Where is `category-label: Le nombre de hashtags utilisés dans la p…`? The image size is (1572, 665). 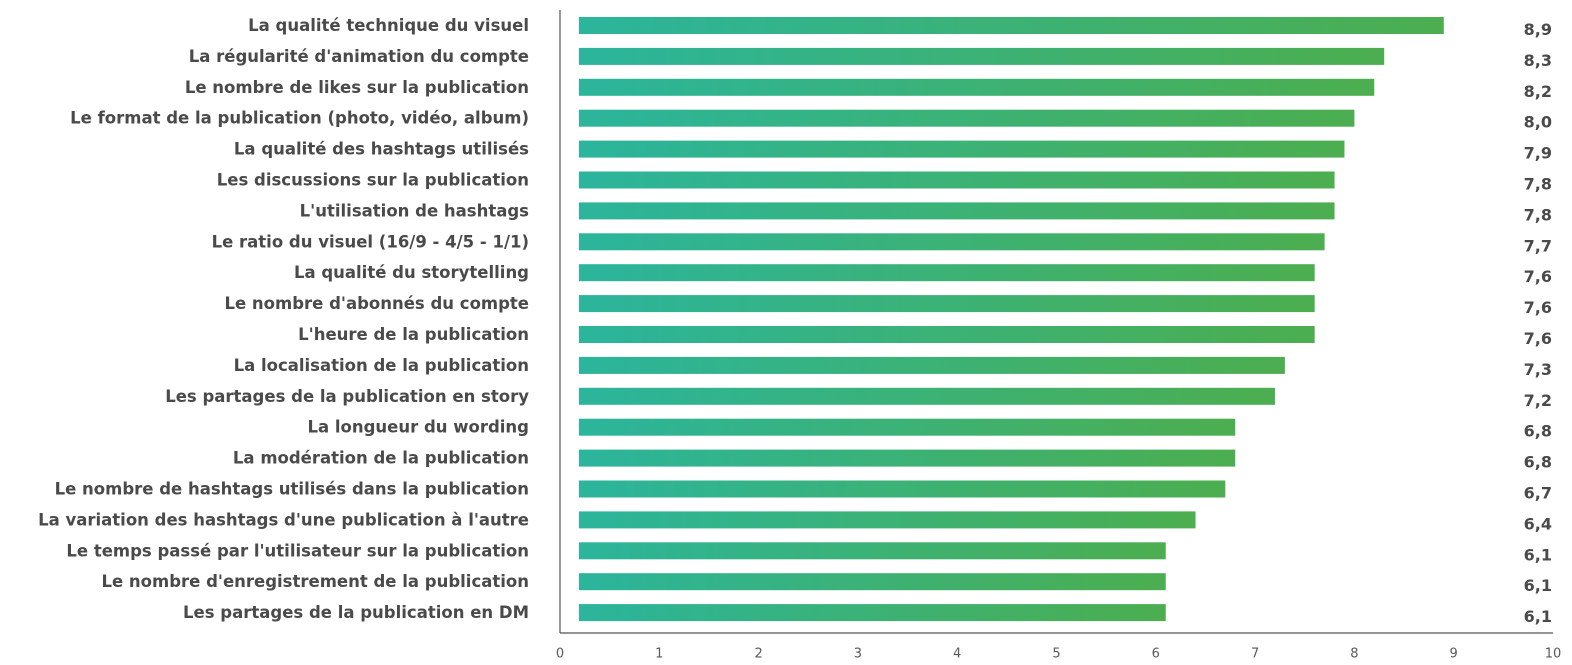
category-label: Le nombre de hashtags utilisés dans la p… is located at coordinates (292, 489).